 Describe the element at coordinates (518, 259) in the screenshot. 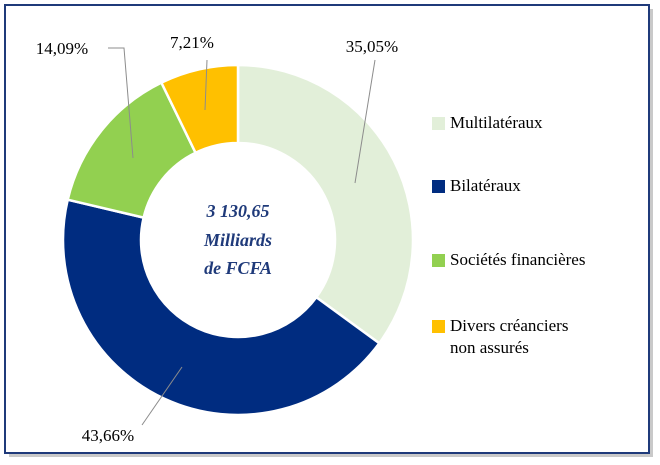

I see `legend-label: Sociétés financières` at that location.